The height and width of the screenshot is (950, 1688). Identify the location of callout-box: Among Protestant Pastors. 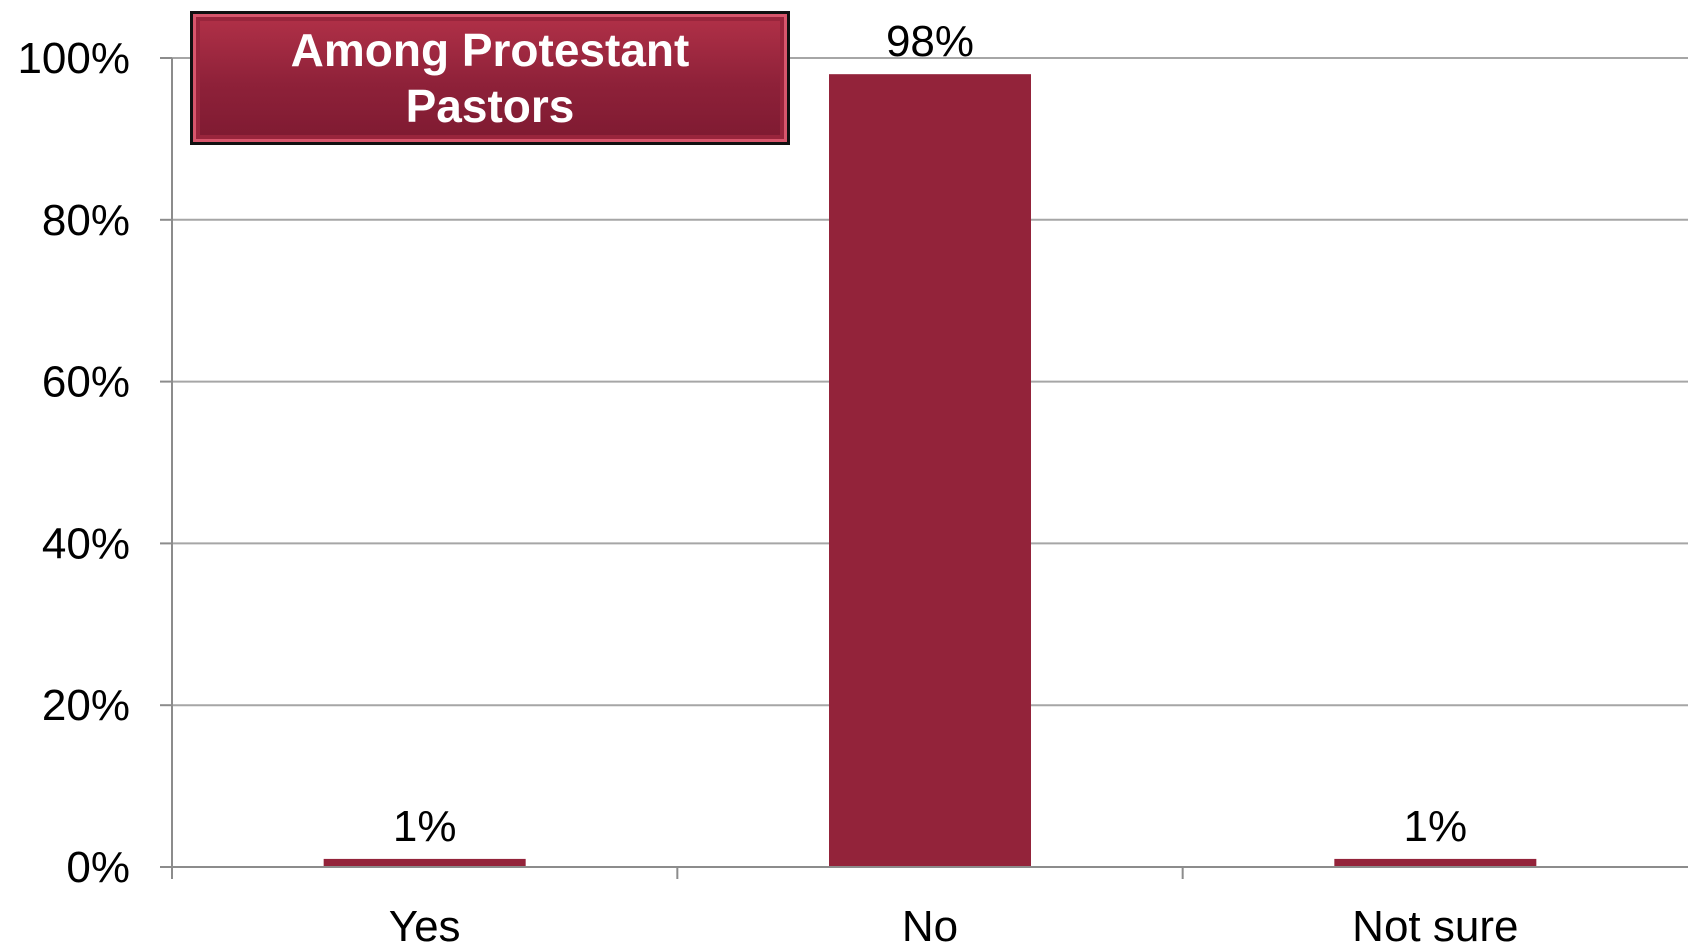
(490, 78).